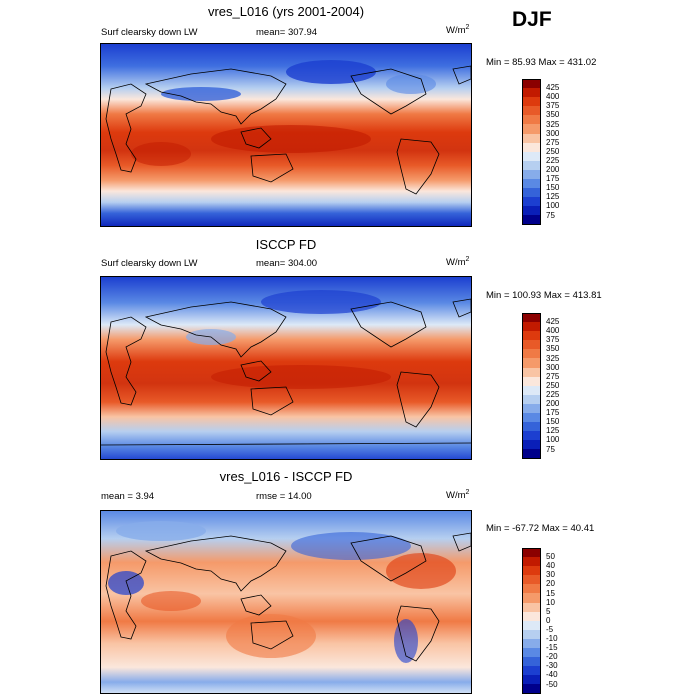 The width and height of the screenshot is (700, 700). I want to click on panel2-map, so click(286, 368).